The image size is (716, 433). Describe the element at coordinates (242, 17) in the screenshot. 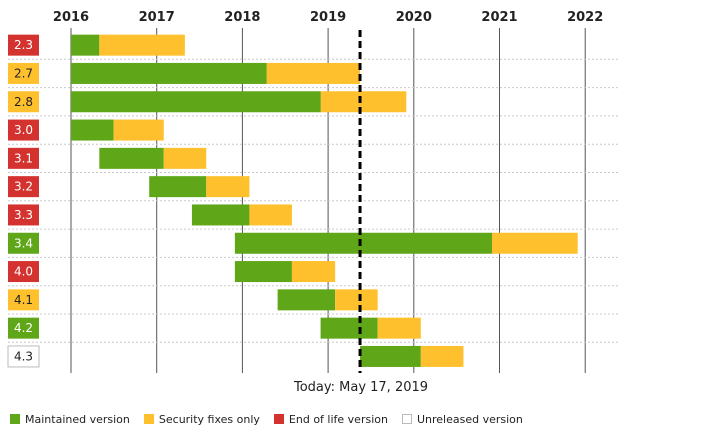

I see `year-label: 2018` at that location.